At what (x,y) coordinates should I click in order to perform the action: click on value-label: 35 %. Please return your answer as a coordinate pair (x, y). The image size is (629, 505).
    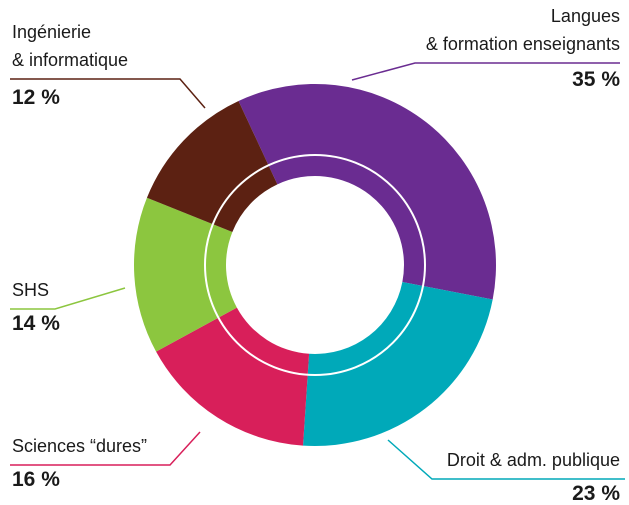
    Looking at the image, I should click on (596, 79).